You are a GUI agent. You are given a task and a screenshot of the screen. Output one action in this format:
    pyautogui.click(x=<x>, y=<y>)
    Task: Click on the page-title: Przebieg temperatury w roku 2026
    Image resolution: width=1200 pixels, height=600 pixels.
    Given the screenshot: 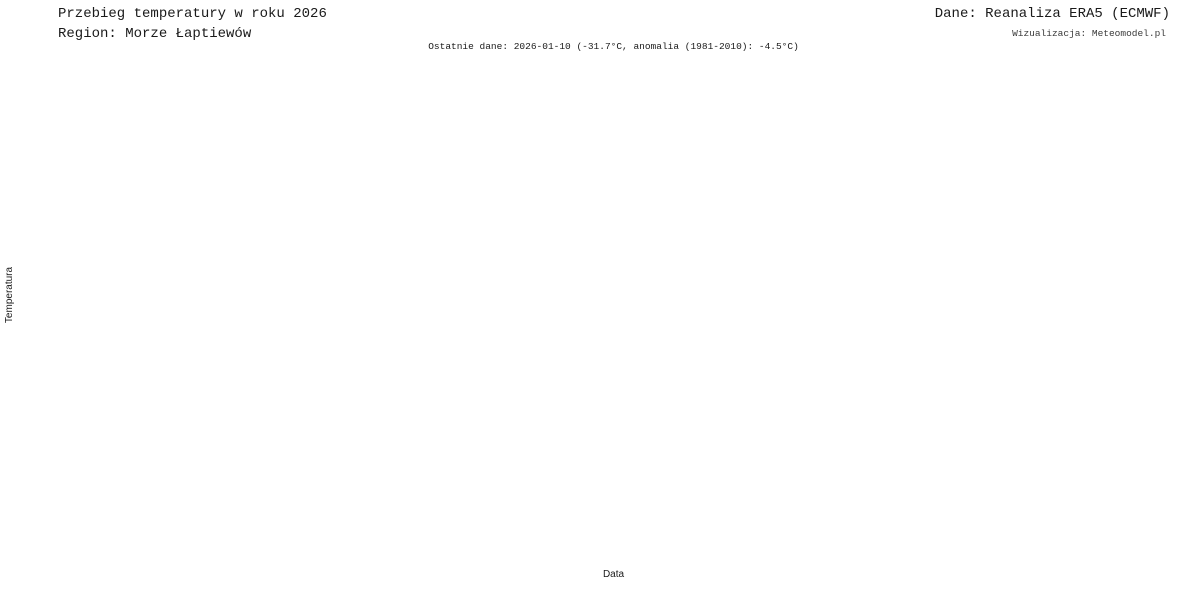 What is the action you would take?
    pyautogui.click(x=192, y=14)
    